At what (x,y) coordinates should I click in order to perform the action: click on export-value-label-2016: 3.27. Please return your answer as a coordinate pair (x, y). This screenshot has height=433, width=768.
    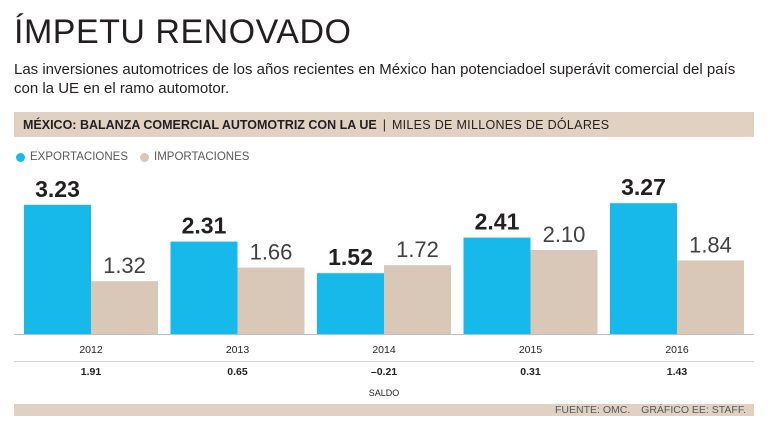
    Looking at the image, I should click on (643, 187).